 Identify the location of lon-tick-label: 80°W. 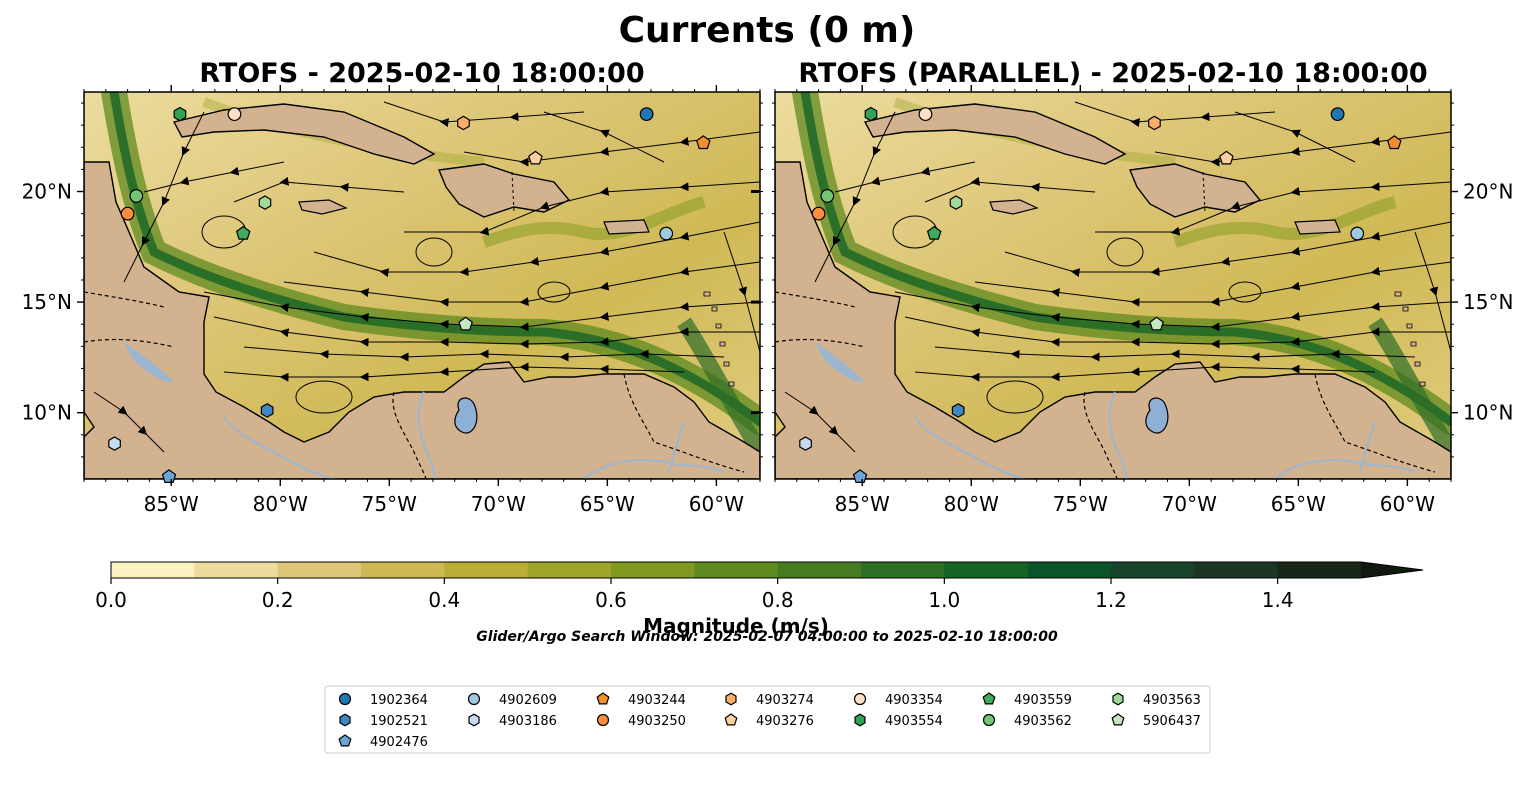
(280, 504).